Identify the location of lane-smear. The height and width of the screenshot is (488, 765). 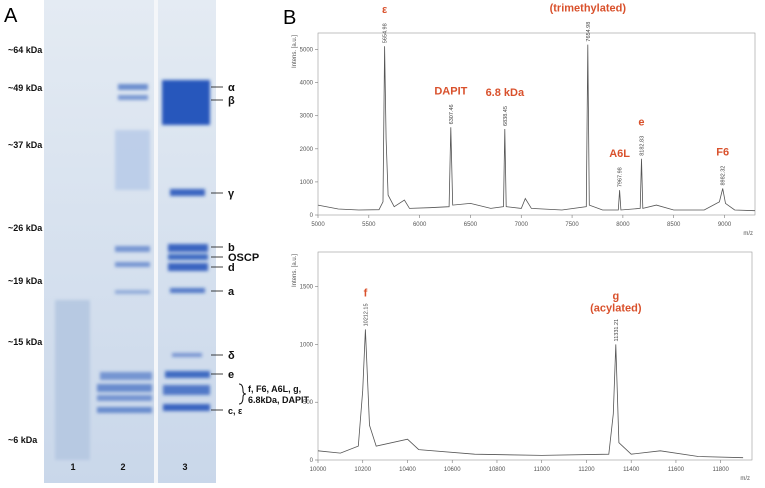
(72, 380).